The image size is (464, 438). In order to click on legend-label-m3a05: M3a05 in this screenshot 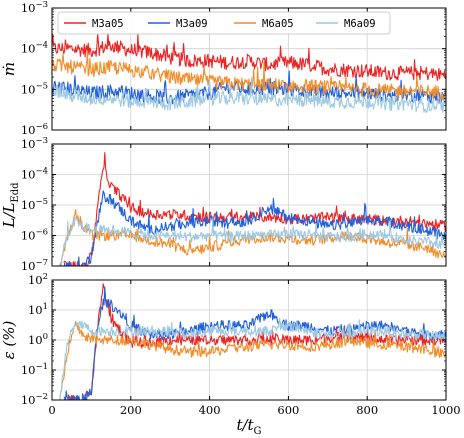, I will do `click(108, 24)`.